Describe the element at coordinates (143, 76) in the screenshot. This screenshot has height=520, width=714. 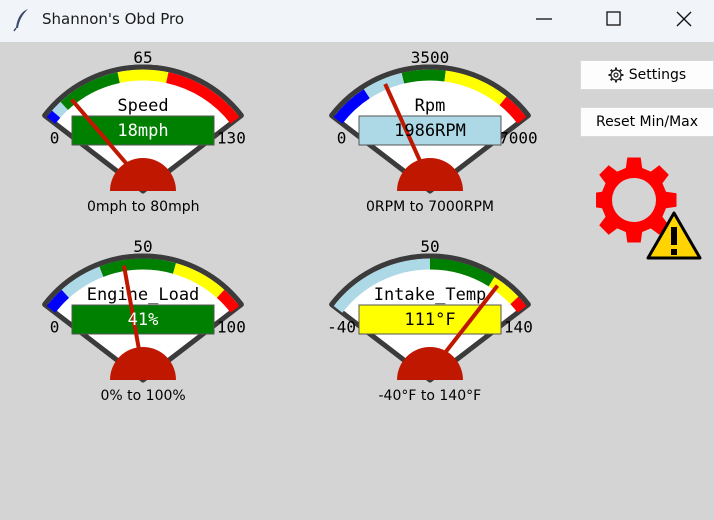
I see `speed-band-yellow` at that location.